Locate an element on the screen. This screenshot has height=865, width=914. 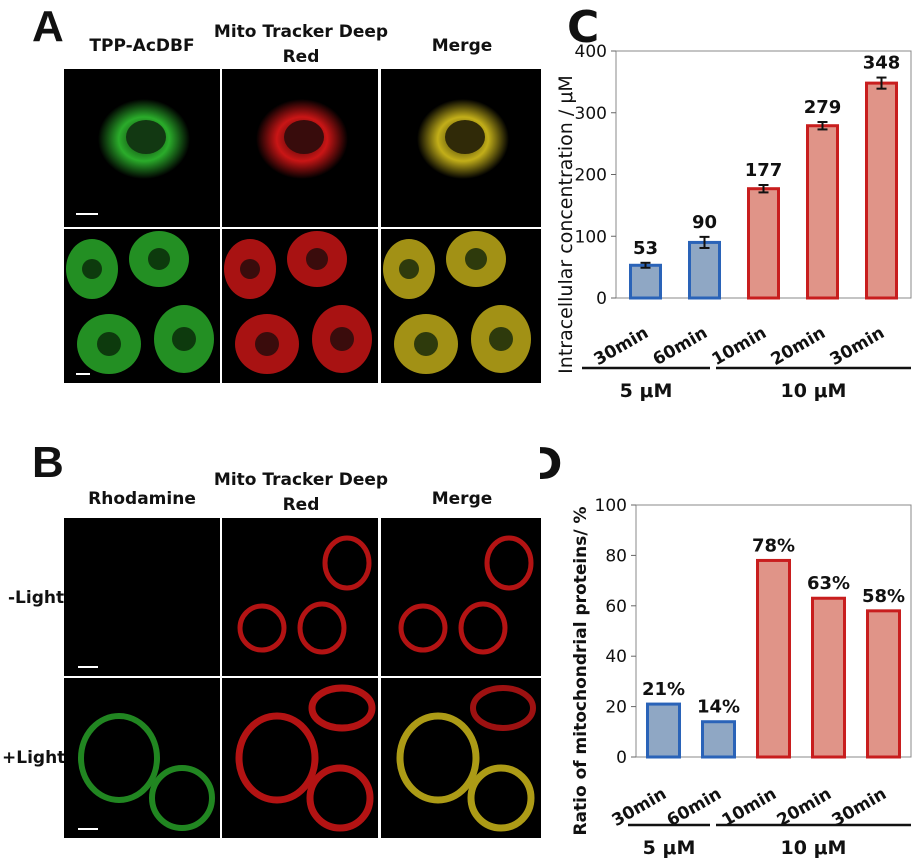
x-category-label: 20min is located at coordinates (798, 346).